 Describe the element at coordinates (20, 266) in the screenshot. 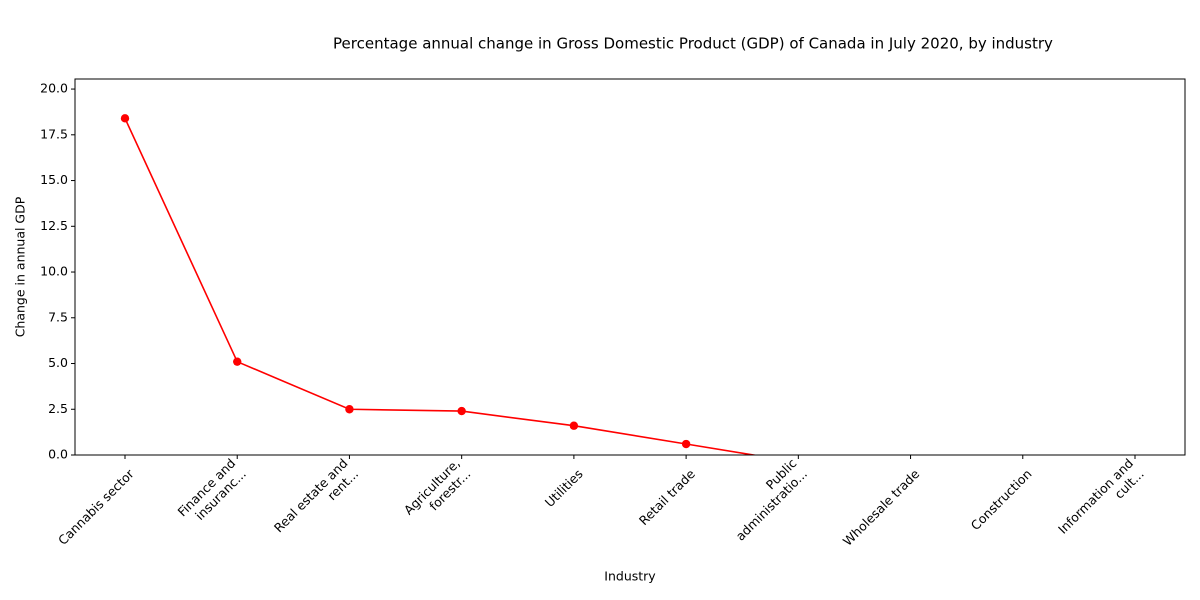

I see `y-axis-label: Change in annual GDP` at that location.